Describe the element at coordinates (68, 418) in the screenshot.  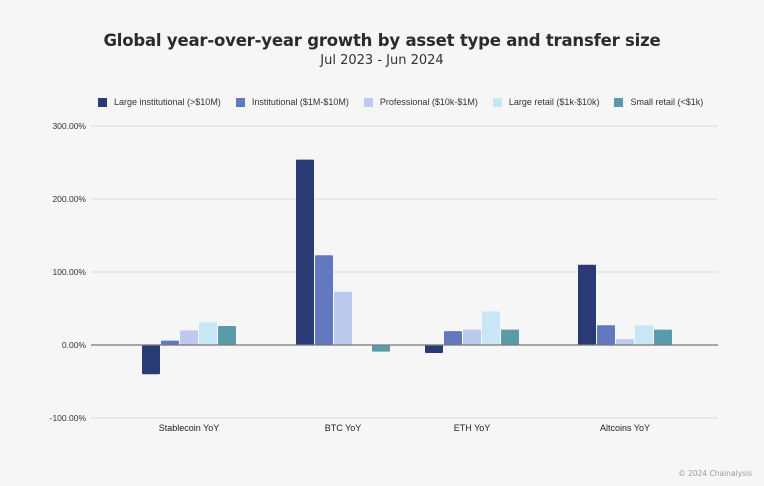
I see `y-tick-label: -100.00%` at that location.